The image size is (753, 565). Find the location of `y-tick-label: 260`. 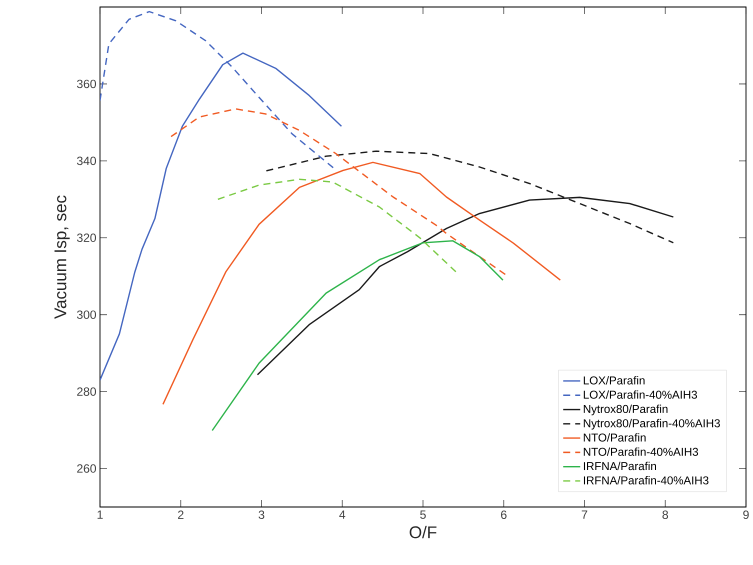

y-tick-label: 260 is located at coordinates (86, 468).